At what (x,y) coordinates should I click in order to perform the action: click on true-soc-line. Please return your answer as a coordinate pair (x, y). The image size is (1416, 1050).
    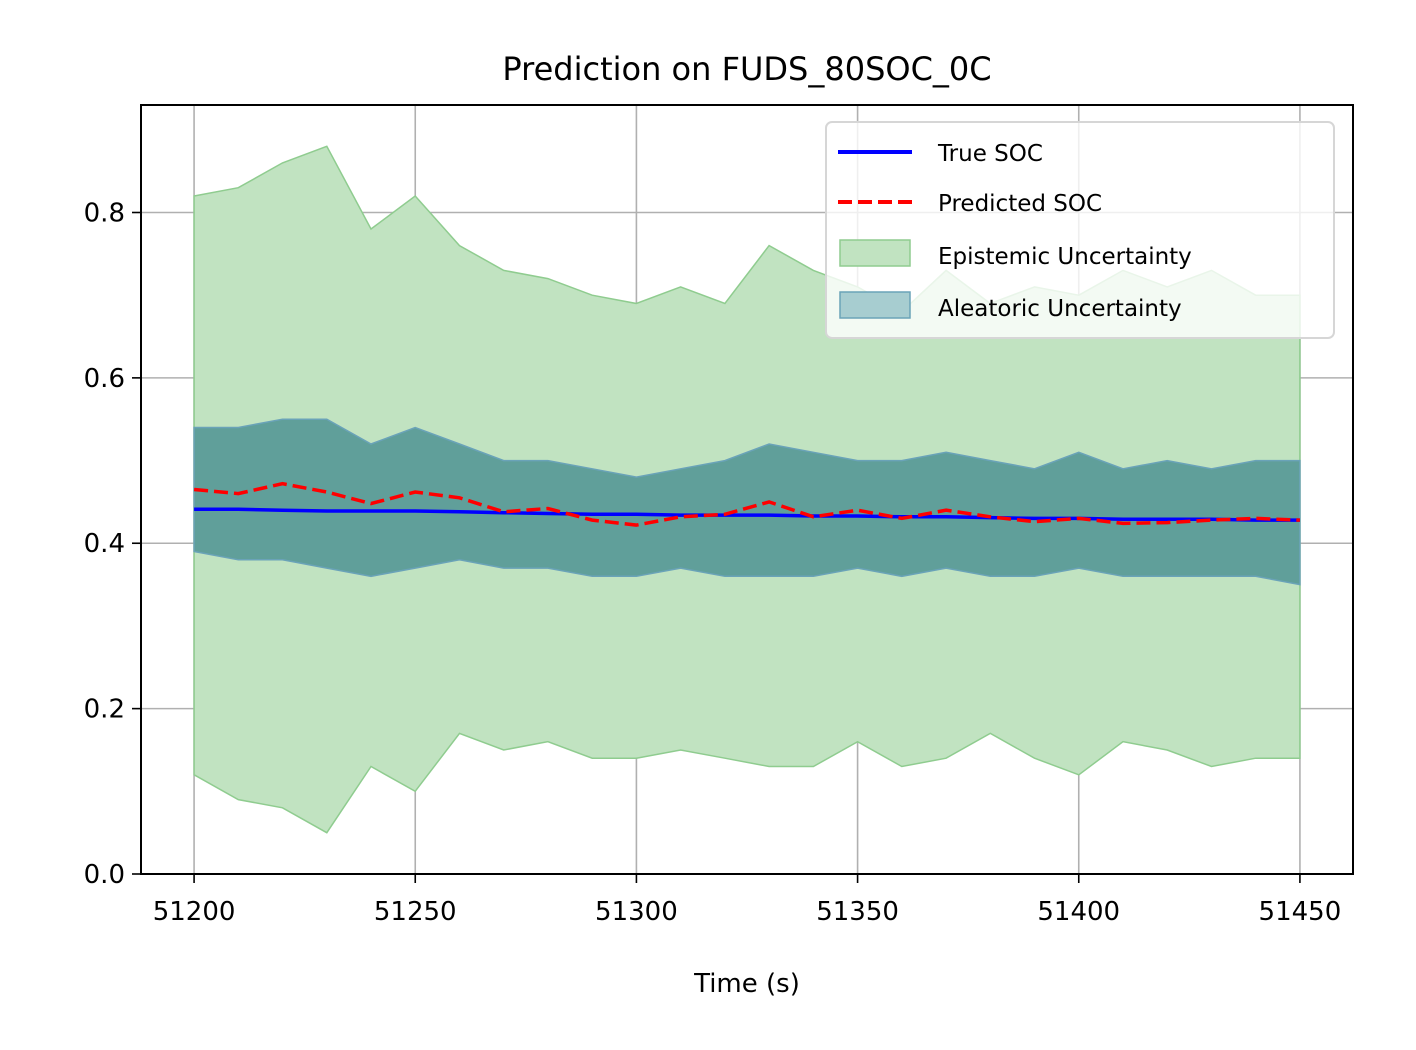
    Looking at the image, I should click on (747, 514).